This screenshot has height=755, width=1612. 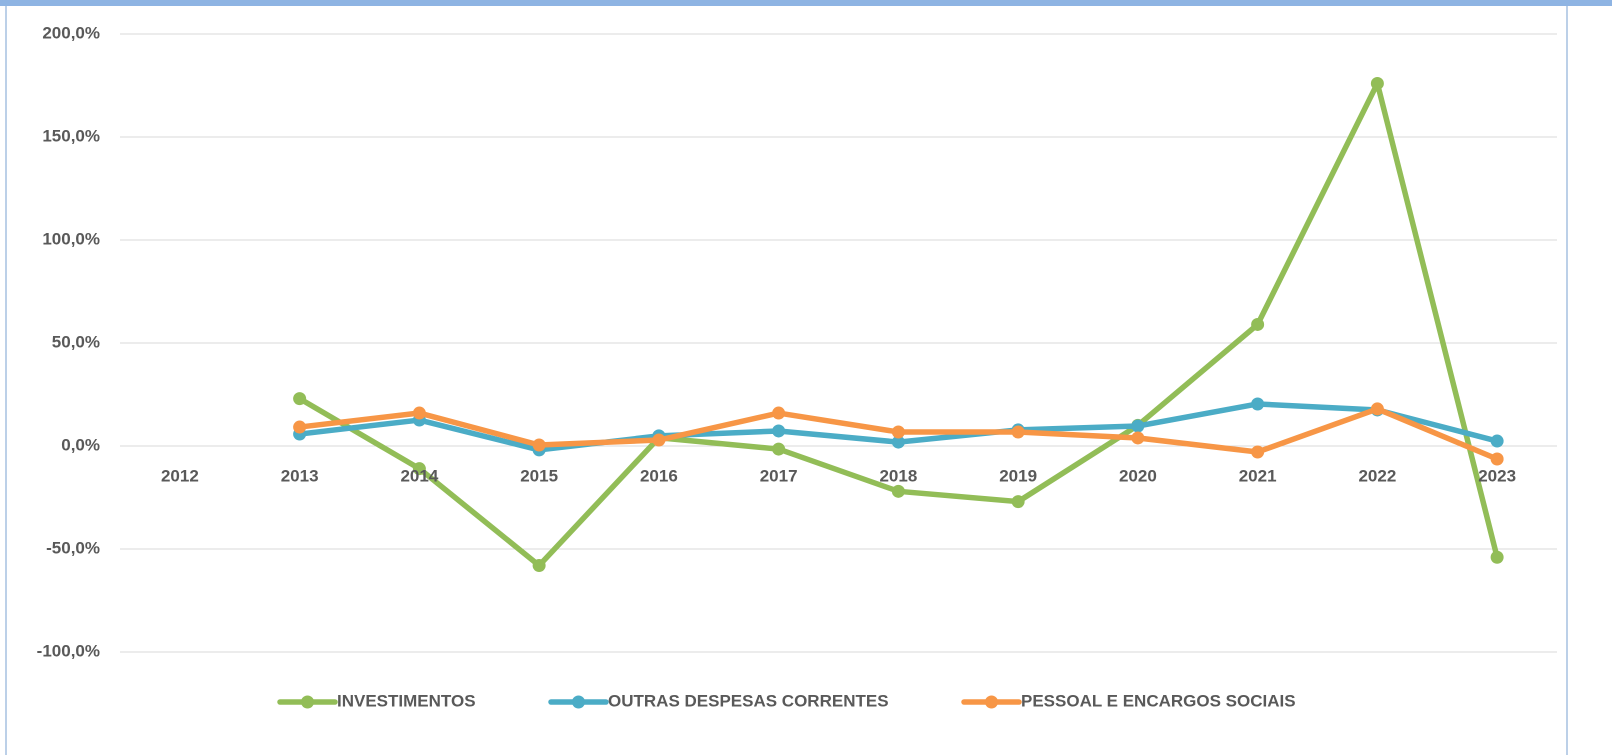 What do you see at coordinates (539, 475) in the screenshot?
I see `x-tick-label: 2015` at bounding box center [539, 475].